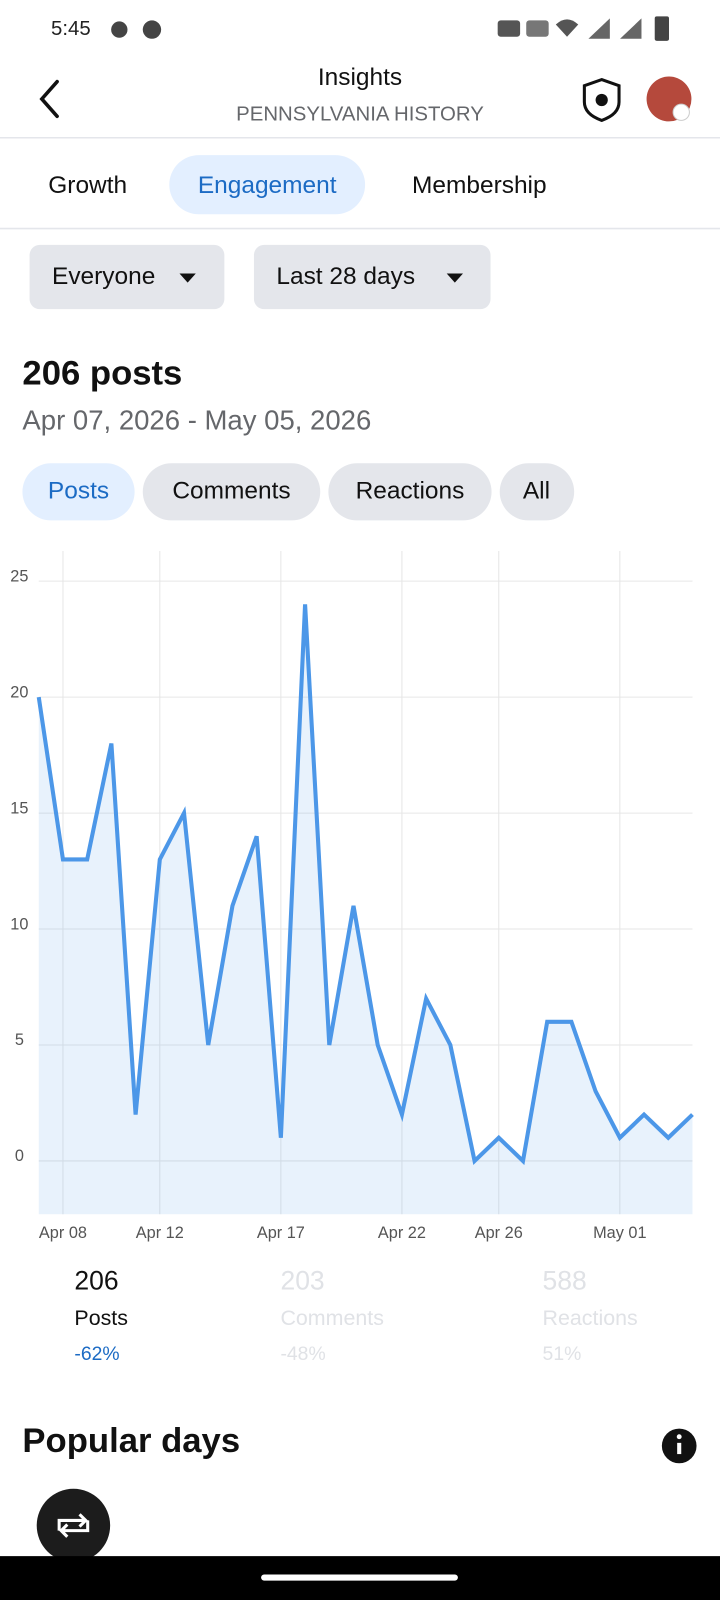 The width and height of the screenshot is (720, 1600). What do you see at coordinates (102, 374) in the screenshot?
I see `summary-title: 206 posts` at bounding box center [102, 374].